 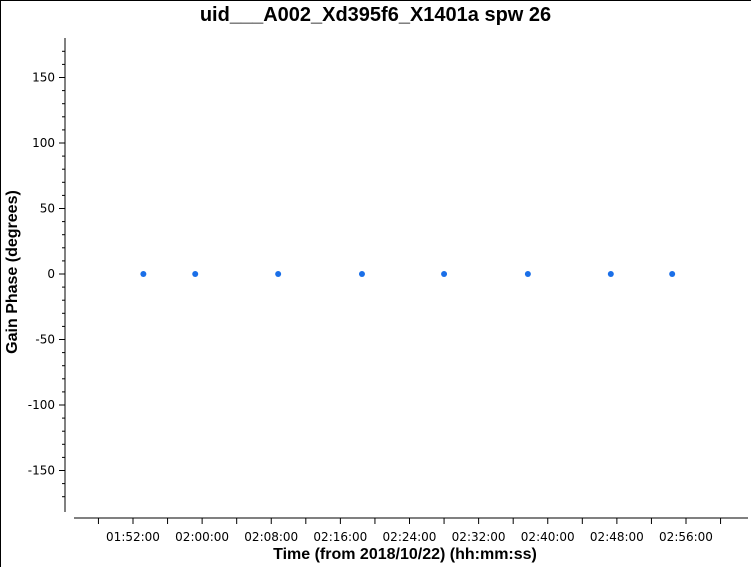 I want to click on y-tick-label: 150, so click(x=43, y=78).